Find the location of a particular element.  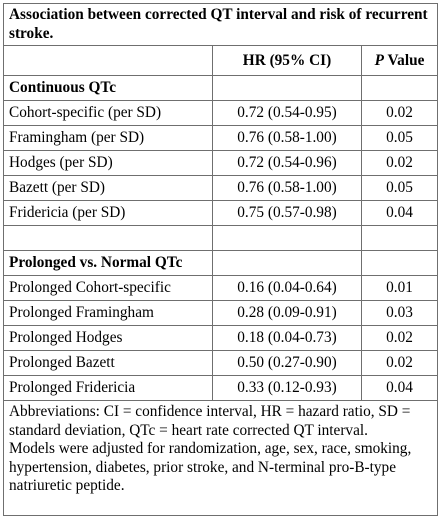

p-value-column-header: P Value is located at coordinates (399, 60).